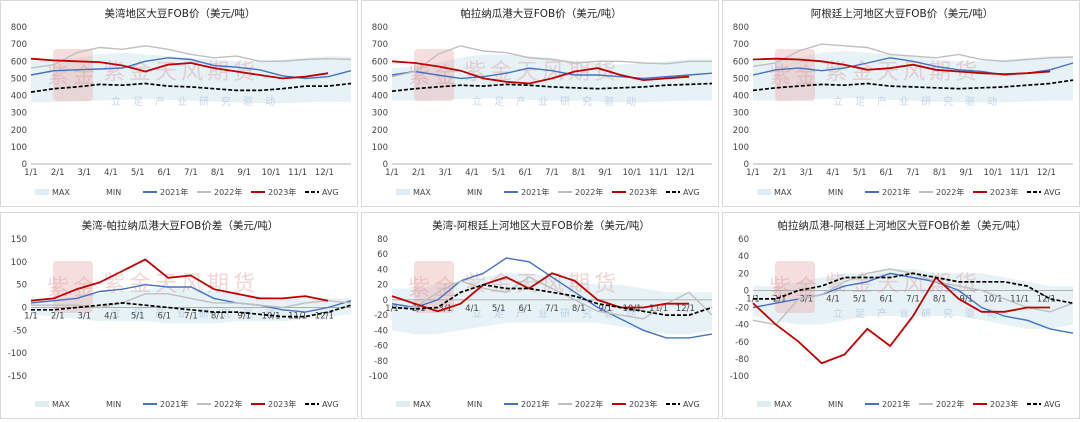 This screenshot has height=422, width=1080. What do you see at coordinates (742, 360) in the screenshot?
I see `y-tick-label: -80` at bounding box center [742, 360].